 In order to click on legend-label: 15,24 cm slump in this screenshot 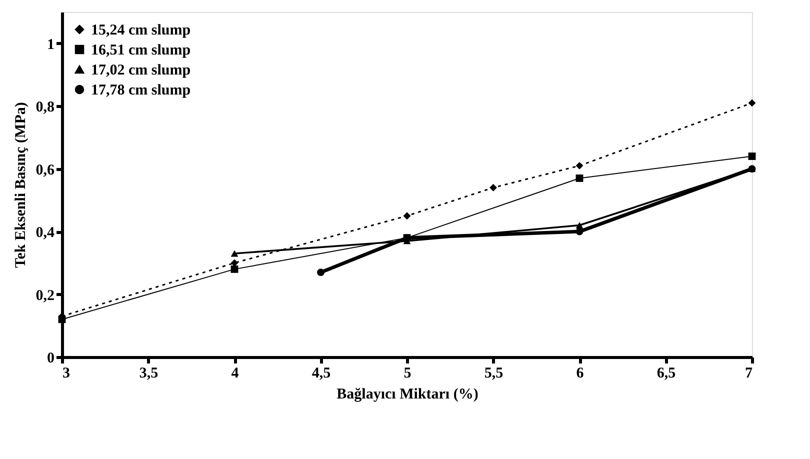, I will do `click(141, 30)`.